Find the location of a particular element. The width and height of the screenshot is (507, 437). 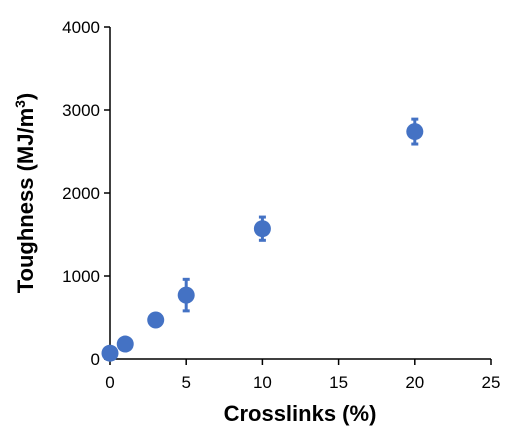

y-tick-label: 0 is located at coordinates (95, 359).